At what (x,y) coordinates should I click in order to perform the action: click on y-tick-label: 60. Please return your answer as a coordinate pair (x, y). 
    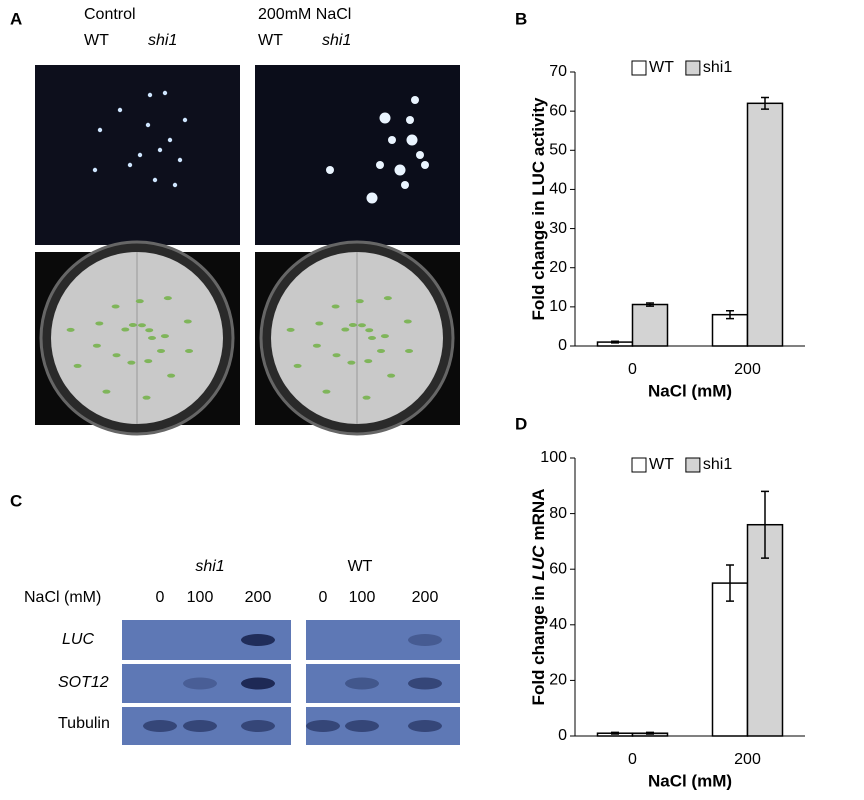
    Looking at the image, I should click on (558, 568).